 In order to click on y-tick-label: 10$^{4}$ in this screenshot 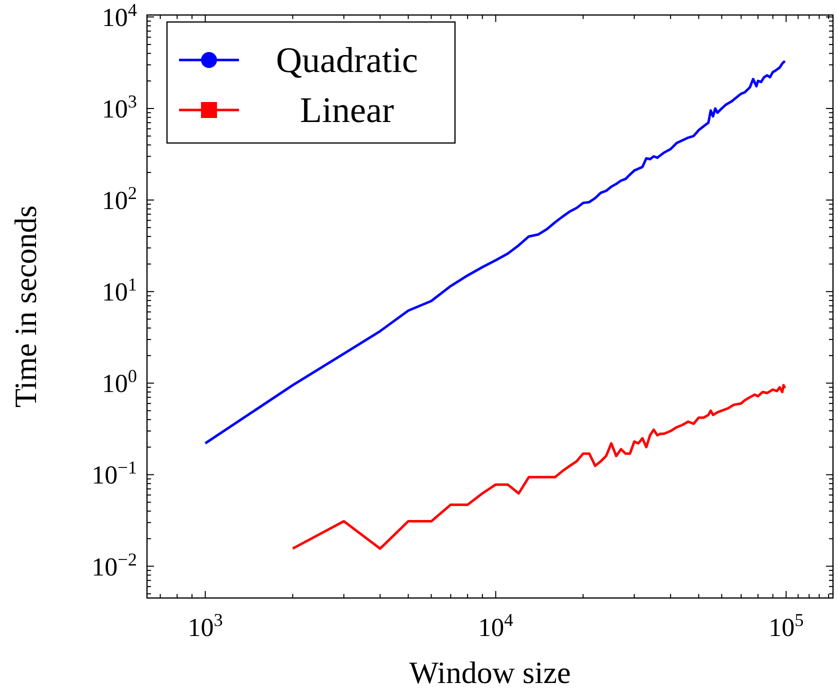, I will do `click(119, 16)`.